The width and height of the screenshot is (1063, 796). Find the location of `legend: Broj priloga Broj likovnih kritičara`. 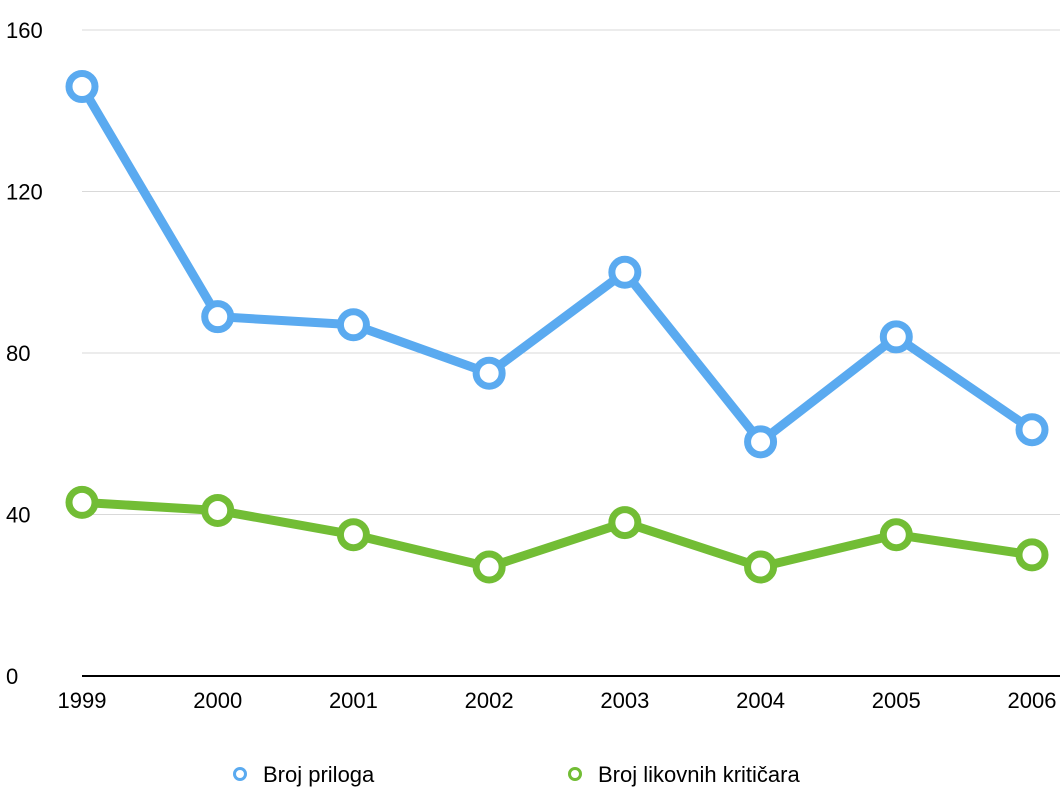

legend: Broj priloga Broj likovnih kritičara is located at coordinates (516, 774).